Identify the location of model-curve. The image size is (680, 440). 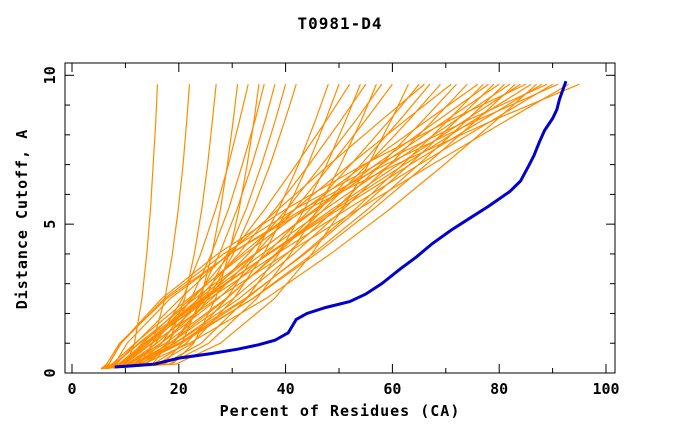
(130, 227).